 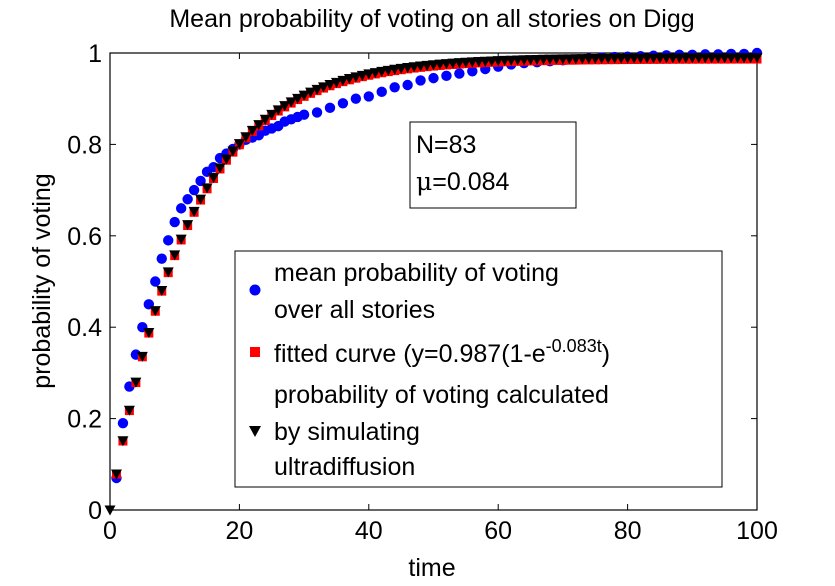 I want to click on legend-fit-label: fitted curve (y=0.987(1-e-0.083t), so click(x=442, y=352).